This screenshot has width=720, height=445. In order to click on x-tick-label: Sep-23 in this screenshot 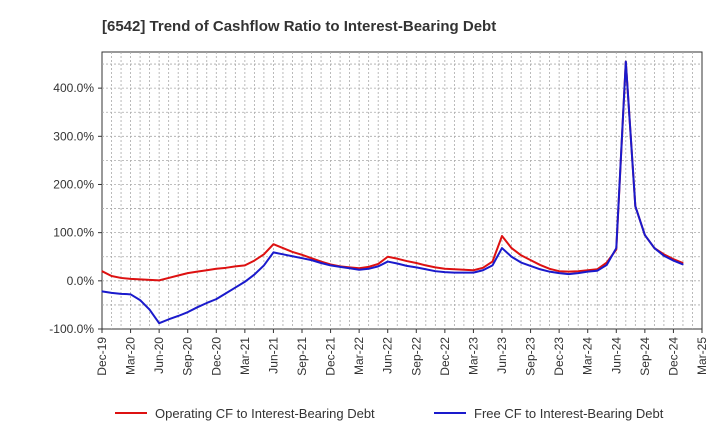, I will do `click(531, 356)`.